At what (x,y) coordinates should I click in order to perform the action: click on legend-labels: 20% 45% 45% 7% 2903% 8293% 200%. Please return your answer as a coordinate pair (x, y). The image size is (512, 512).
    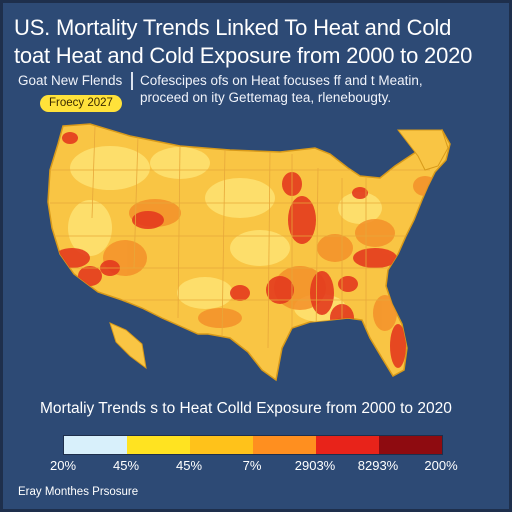
    Looking at the image, I should click on (256, 467).